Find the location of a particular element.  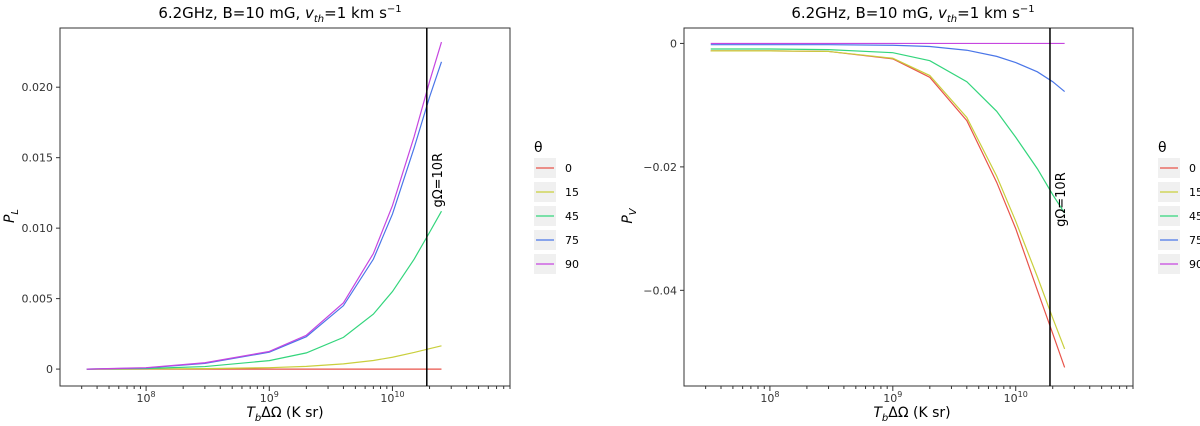

chart-right-legend-title: θ is located at coordinates (1162, 148).